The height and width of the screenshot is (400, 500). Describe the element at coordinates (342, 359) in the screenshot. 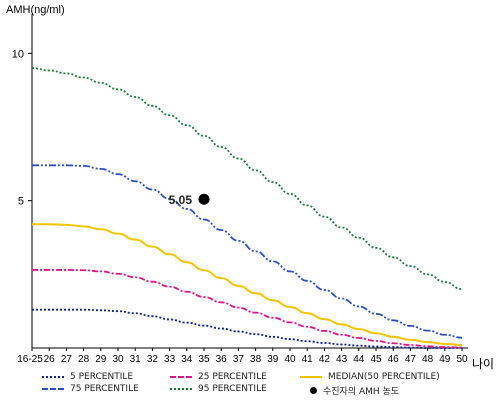

I see `x-tick-label-43: 43` at that location.